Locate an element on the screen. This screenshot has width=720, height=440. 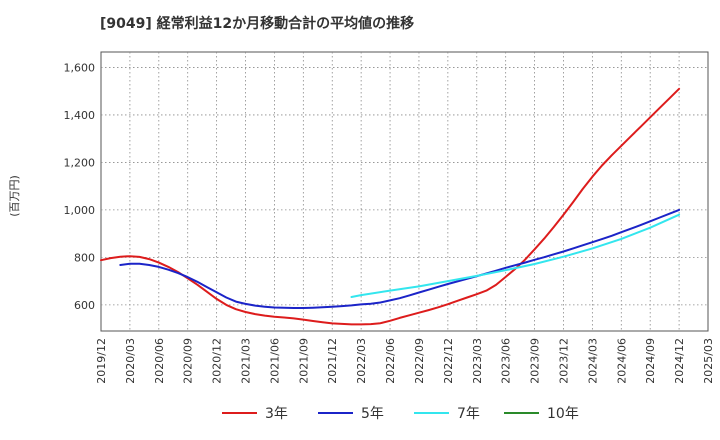
legend-label: 3年 is located at coordinates (276, 414).